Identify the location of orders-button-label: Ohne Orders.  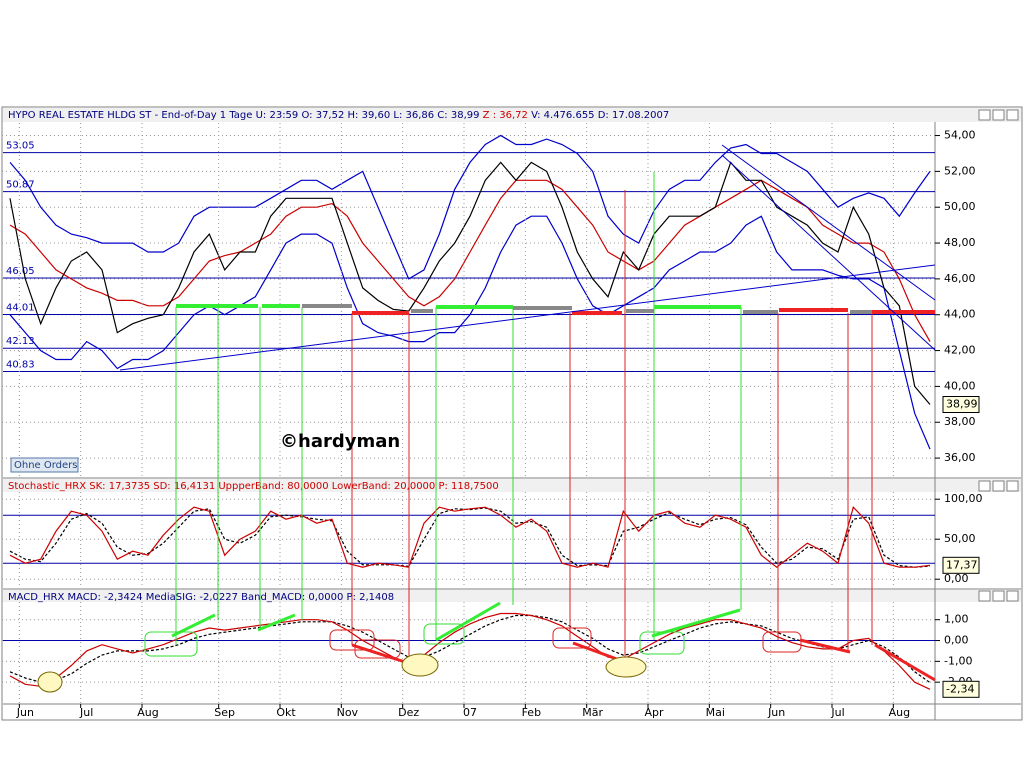
(46, 465).